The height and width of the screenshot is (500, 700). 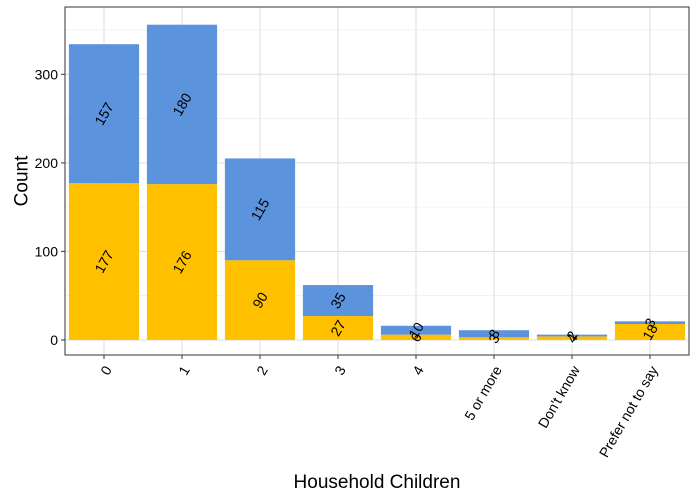 I want to click on y-axis-title: Count, so click(x=22, y=180).